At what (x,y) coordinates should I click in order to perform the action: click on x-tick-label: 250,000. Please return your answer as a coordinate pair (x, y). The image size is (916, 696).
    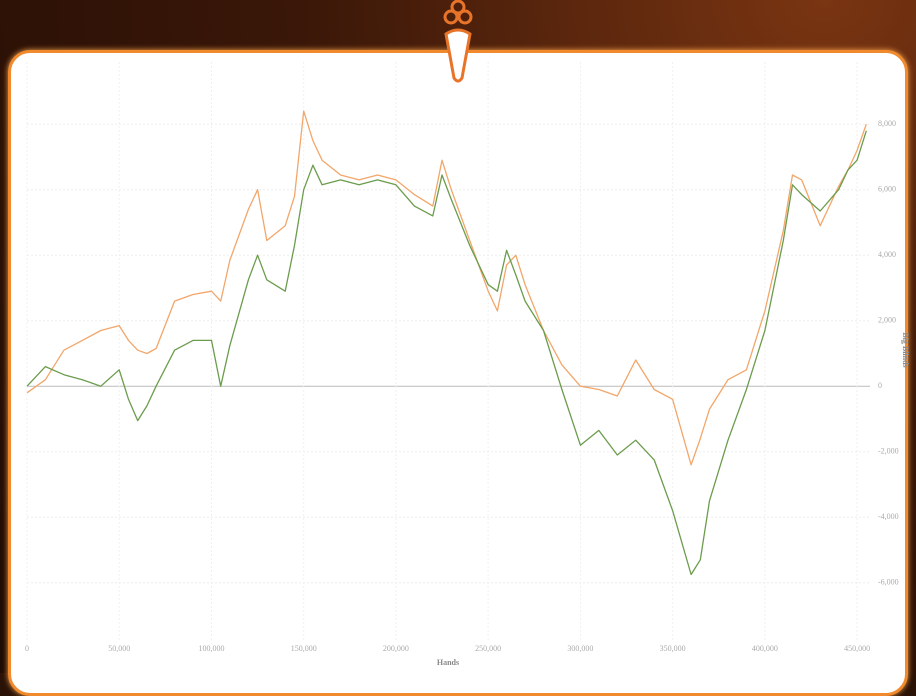
    Looking at the image, I should click on (488, 648).